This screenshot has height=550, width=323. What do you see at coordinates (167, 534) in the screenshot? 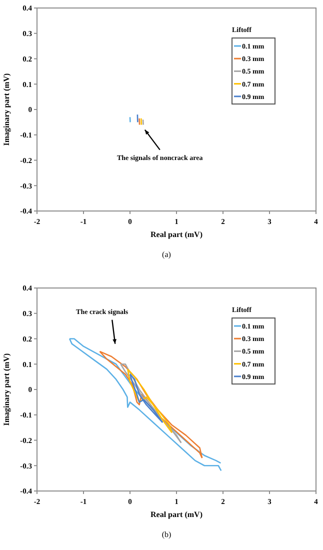
I see `text: (b)` at bounding box center [167, 534].